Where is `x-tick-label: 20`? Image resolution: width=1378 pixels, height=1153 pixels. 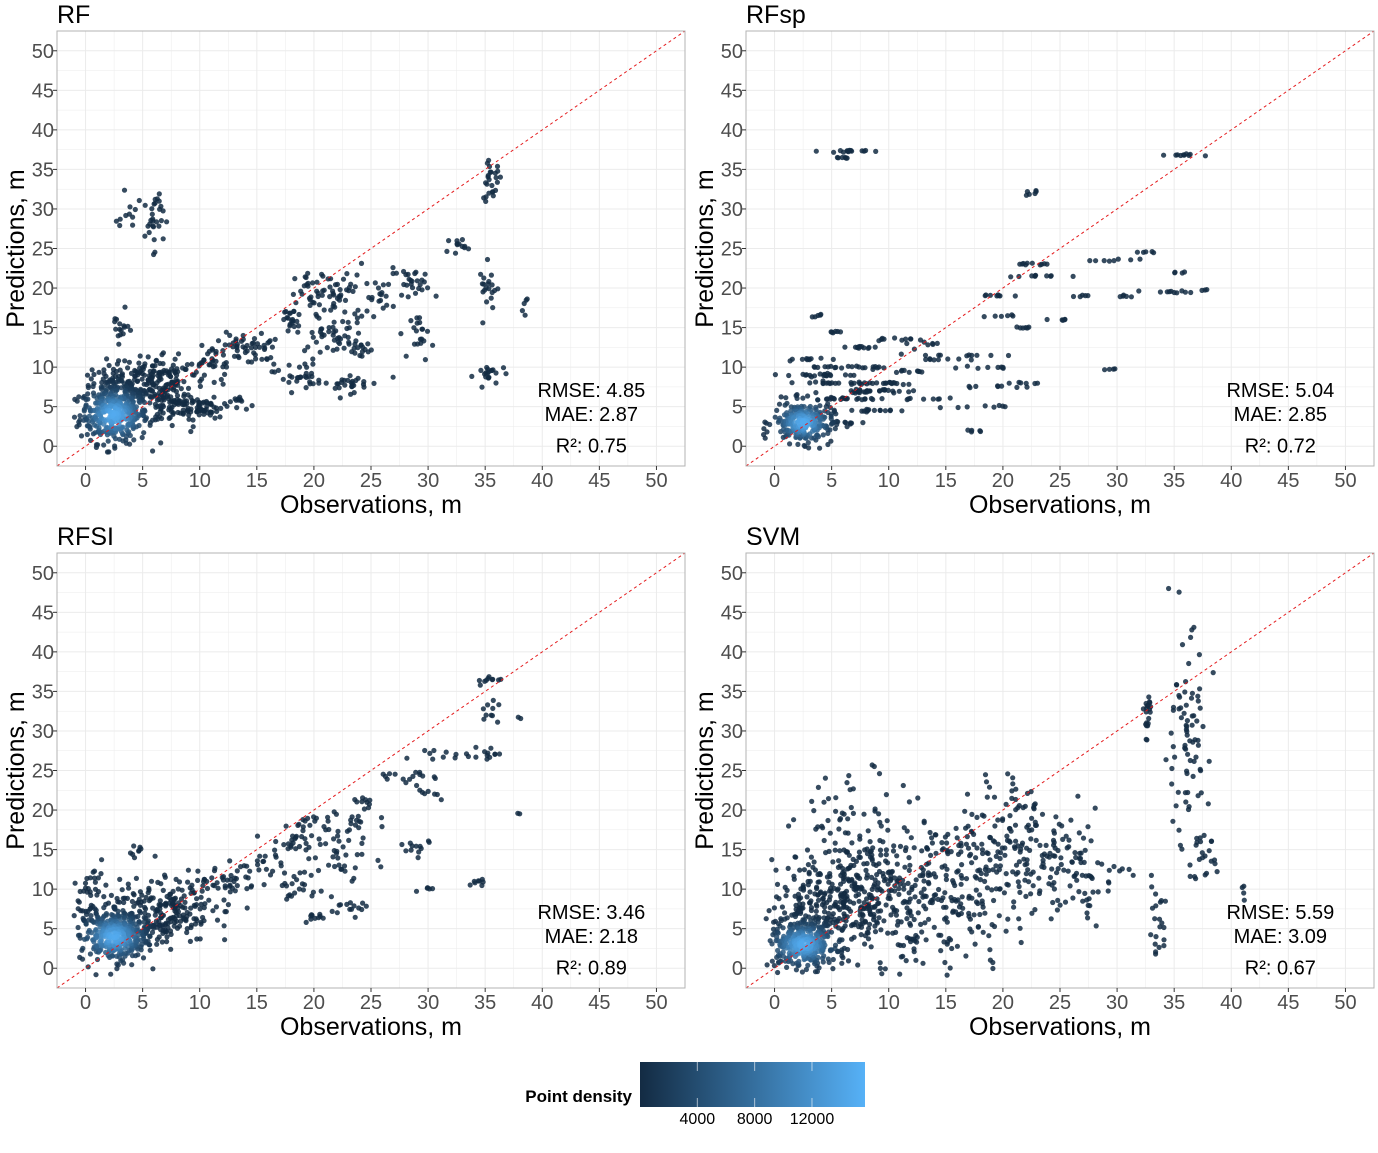
x-tick-label: 20 is located at coordinates (314, 1003).